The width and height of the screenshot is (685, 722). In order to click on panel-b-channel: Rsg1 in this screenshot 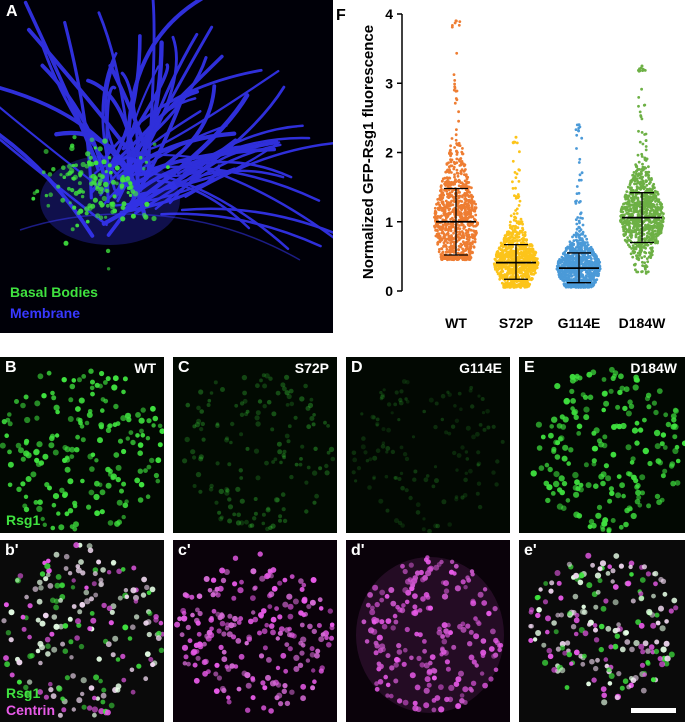, I will do `click(23, 520)`.